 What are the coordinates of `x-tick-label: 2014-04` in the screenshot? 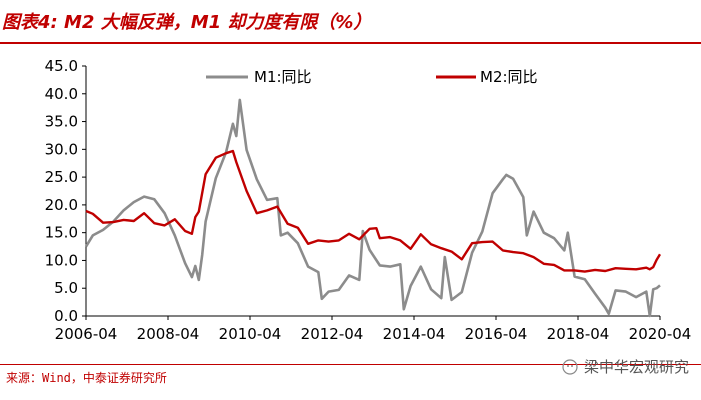 It's located at (414, 334).